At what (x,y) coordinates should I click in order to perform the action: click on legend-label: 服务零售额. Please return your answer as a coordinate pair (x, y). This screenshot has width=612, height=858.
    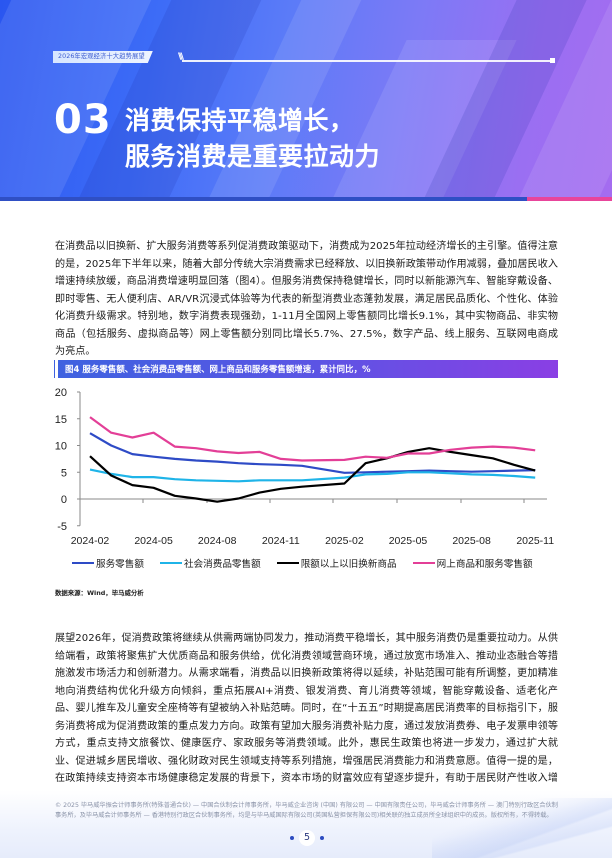
    Looking at the image, I should click on (120, 564).